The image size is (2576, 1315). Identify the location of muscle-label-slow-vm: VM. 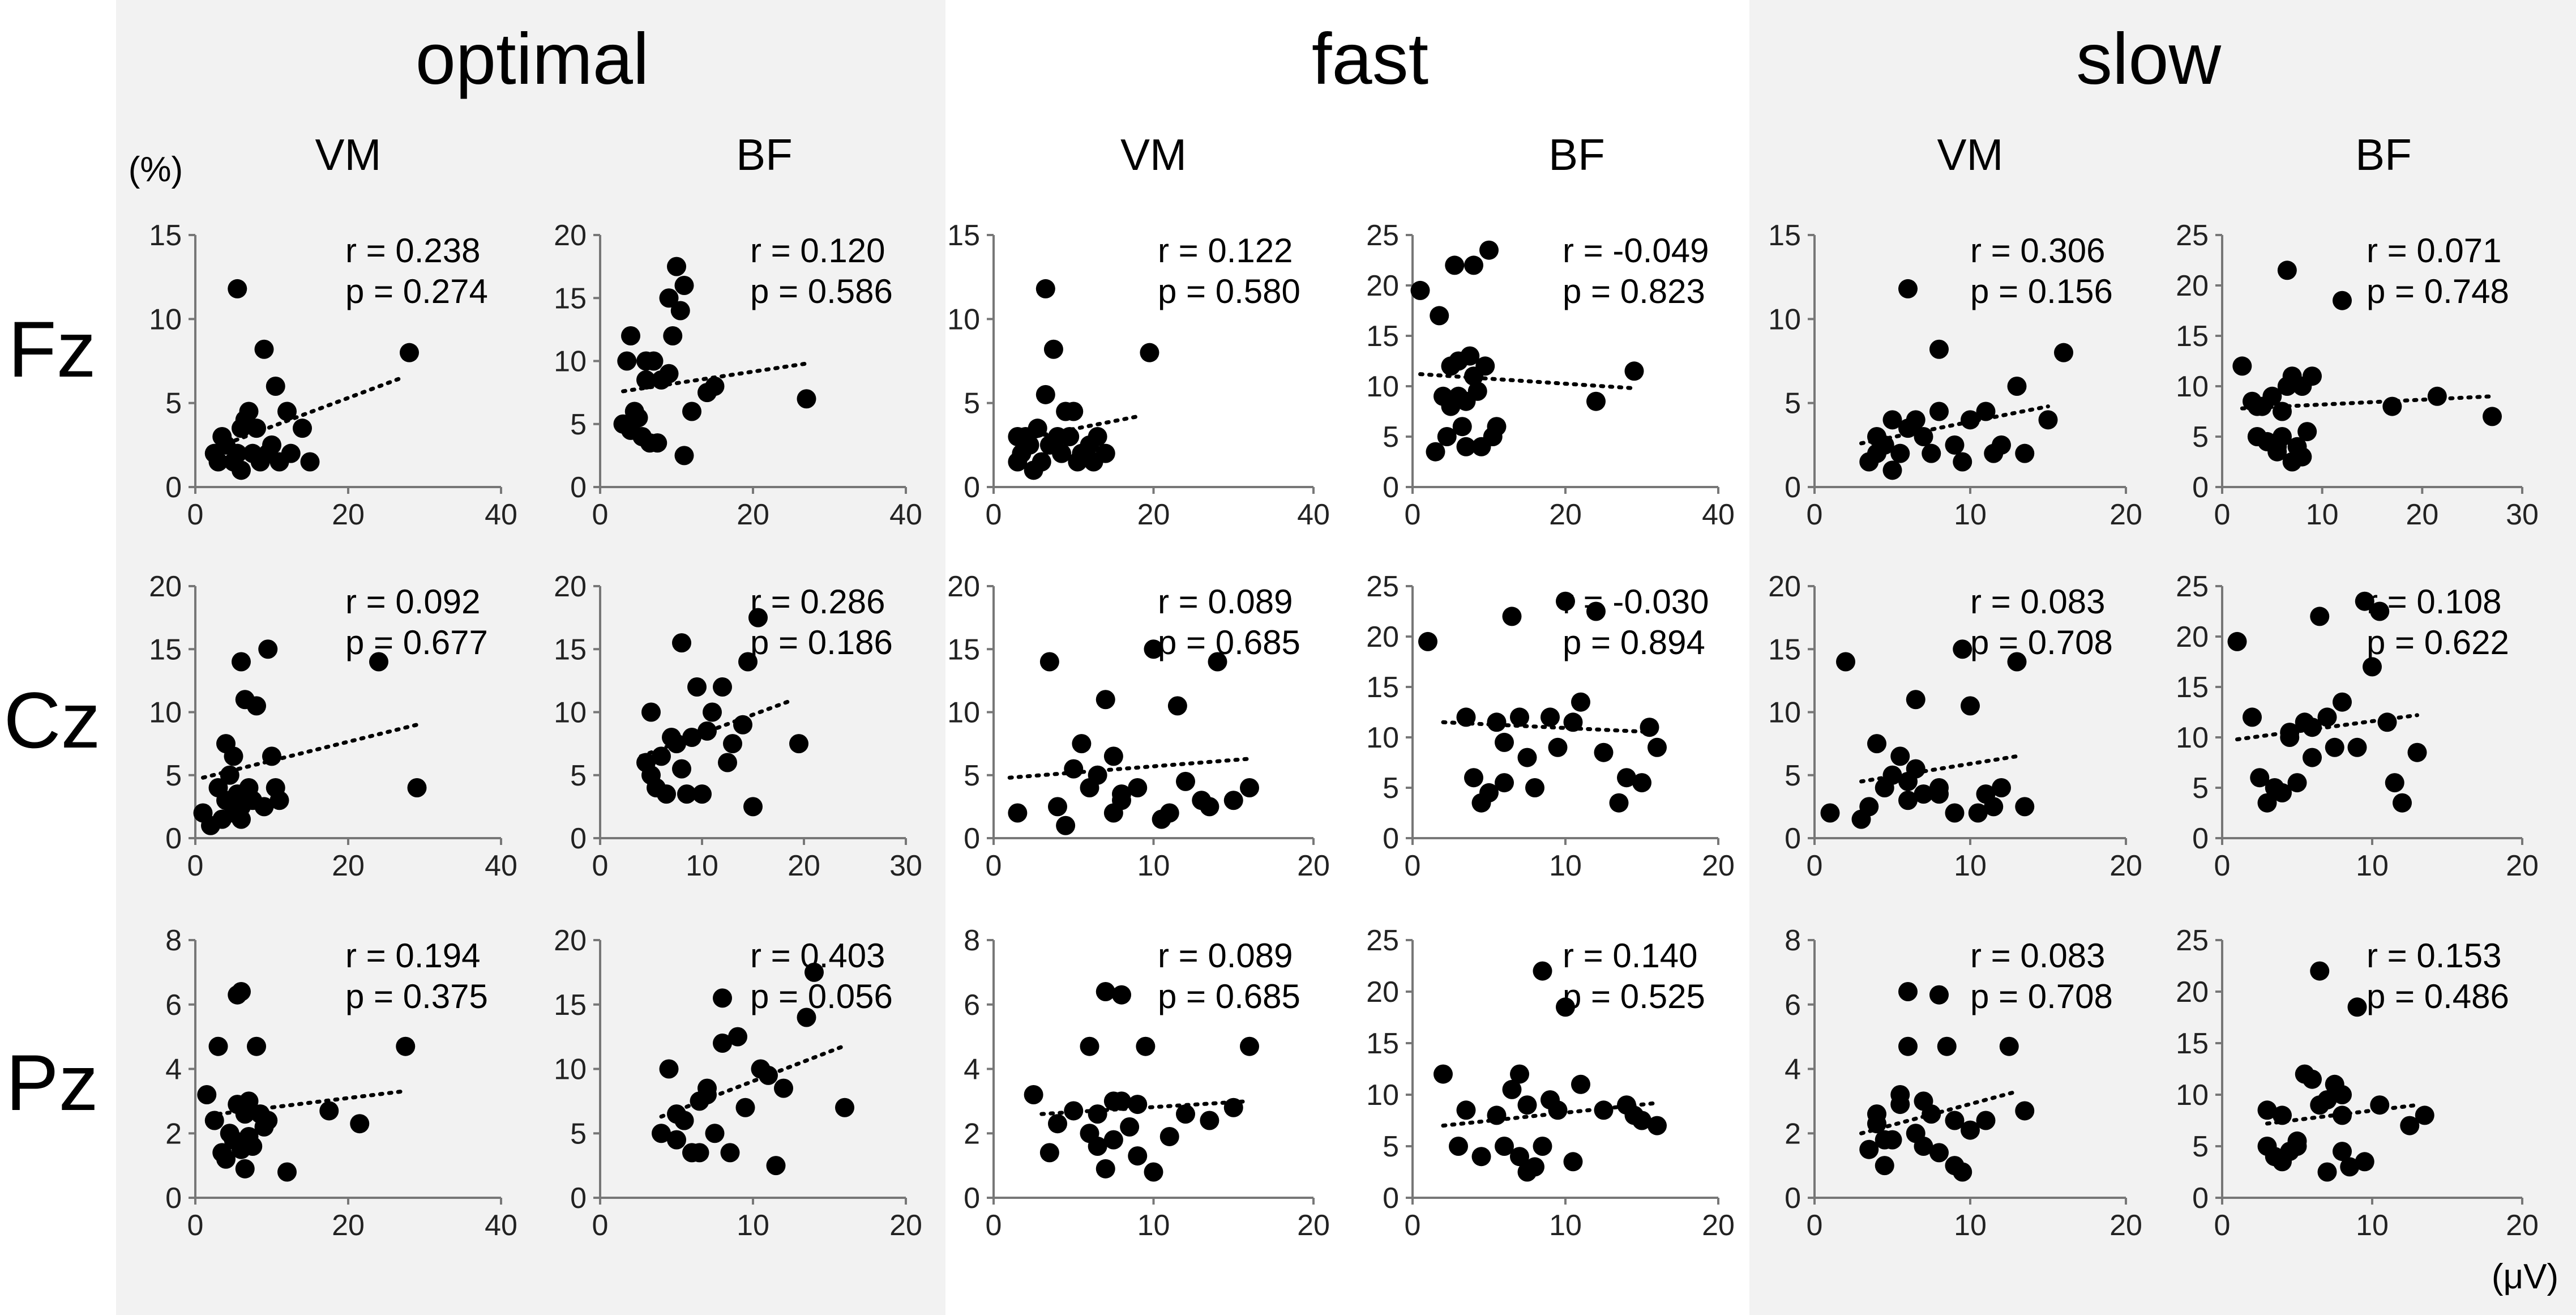
(1970, 155).